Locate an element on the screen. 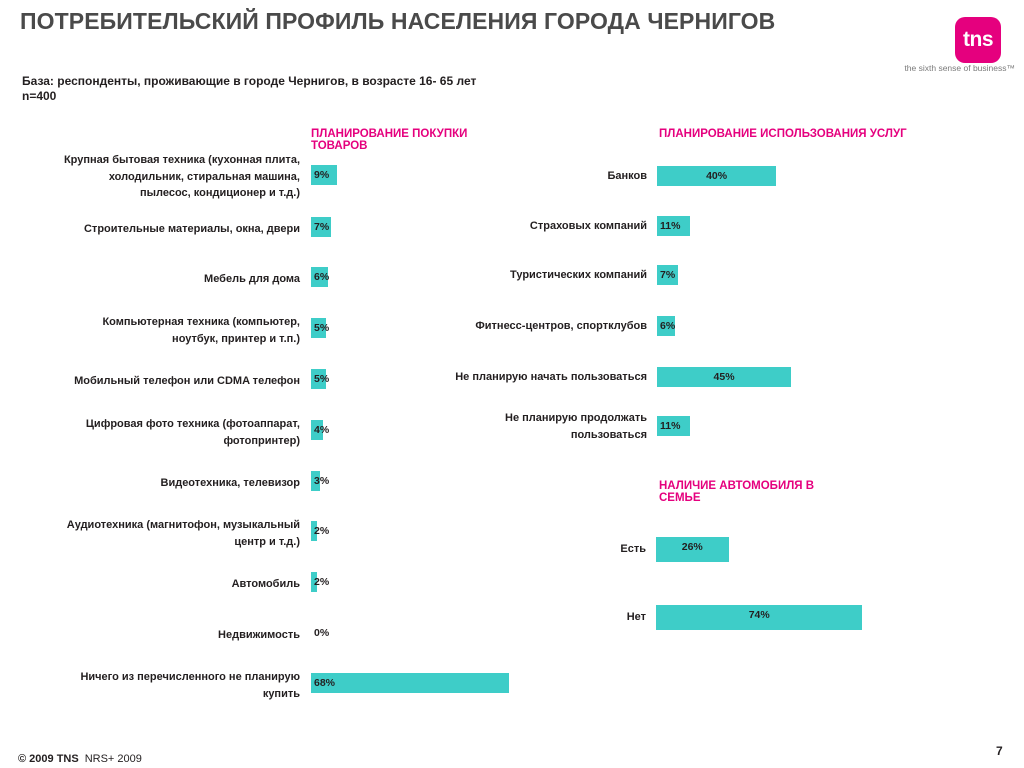 This screenshot has width=1024, height=768. chart-title-car: НАЛИЧИЕ АВТОМОБИЛЯ В СЕМЬЕ is located at coordinates (737, 492).